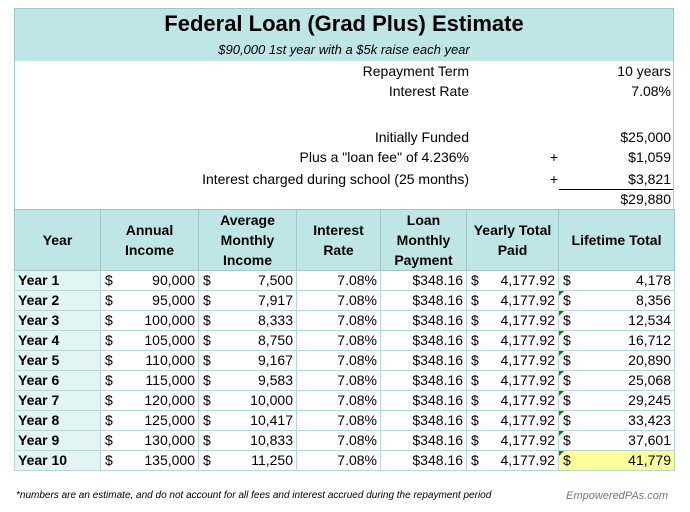 The height and width of the screenshot is (512, 690). I want to click on lifetime-total-value: 16,712, so click(649, 340).